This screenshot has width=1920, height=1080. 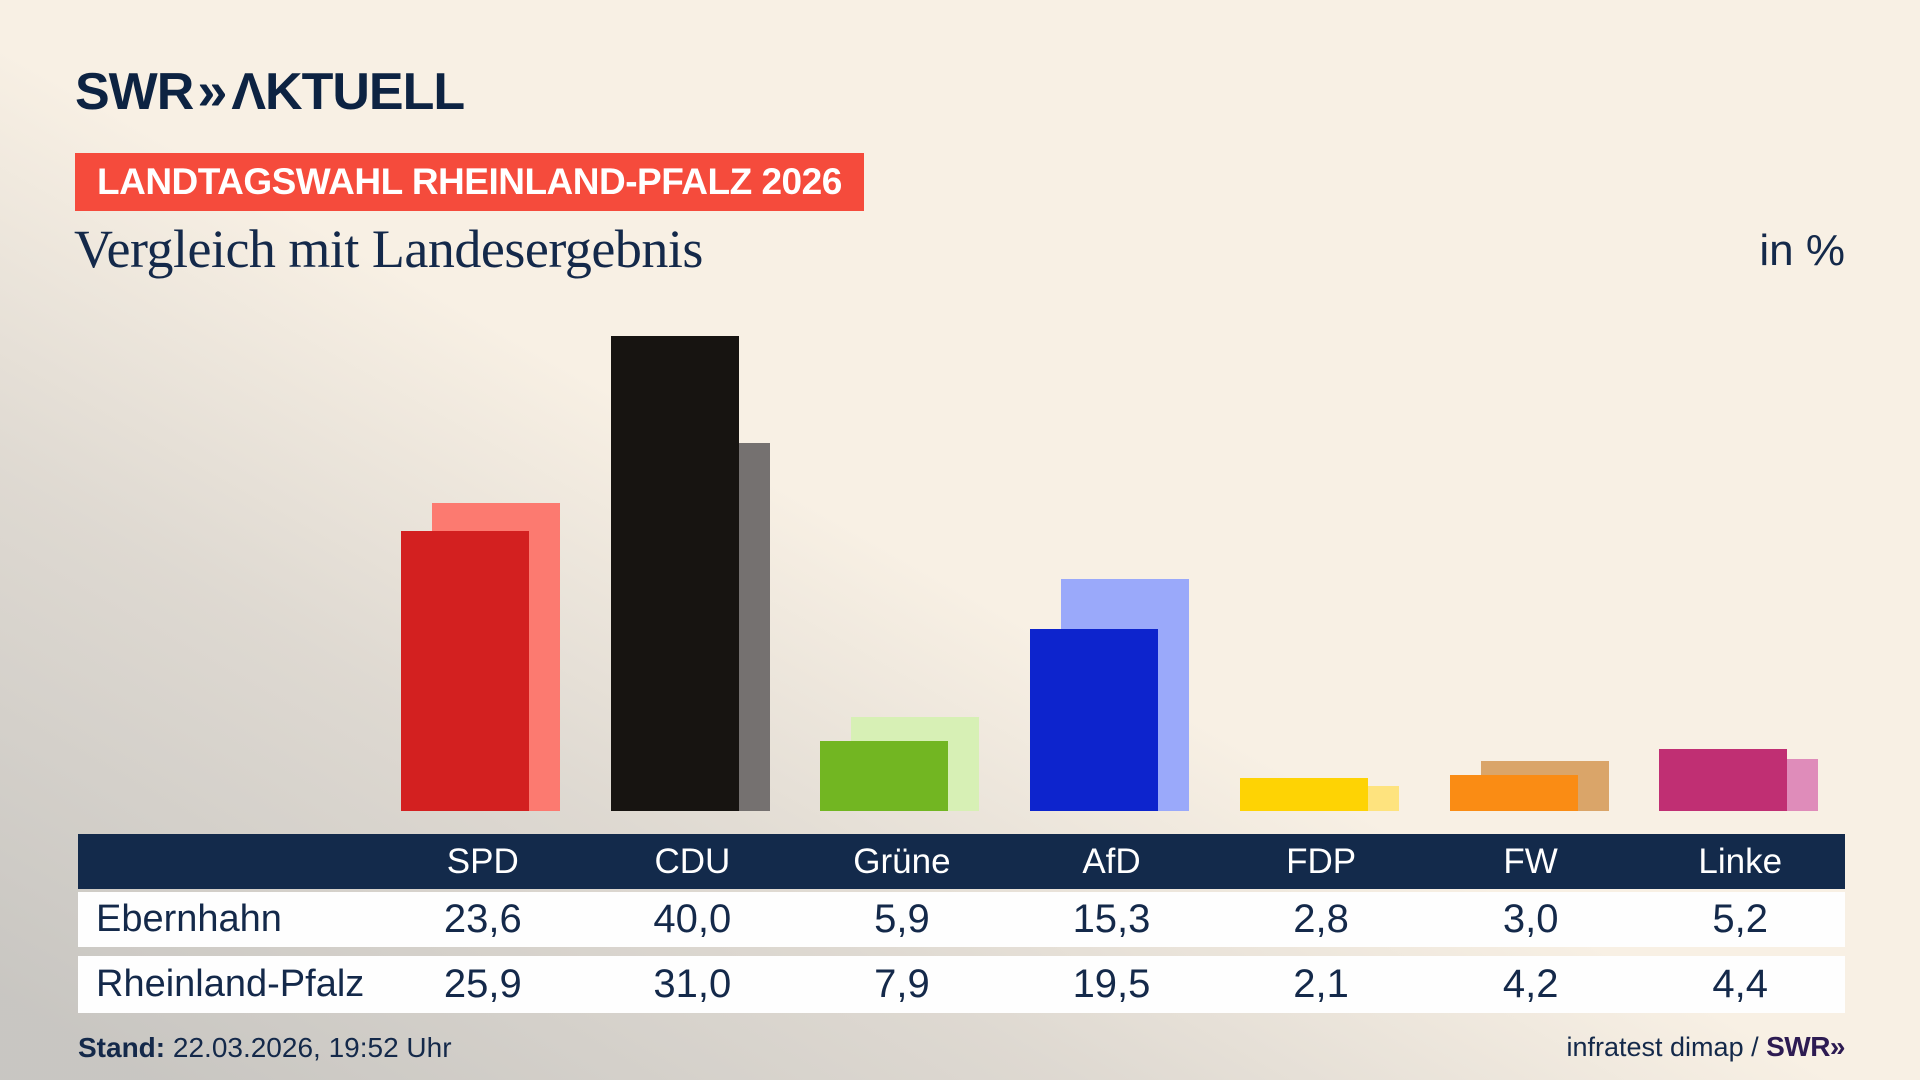 What do you see at coordinates (692, 984) in the screenshot?
I see `value-cell-CDU: 31,0` at bounding box center [692, 984].